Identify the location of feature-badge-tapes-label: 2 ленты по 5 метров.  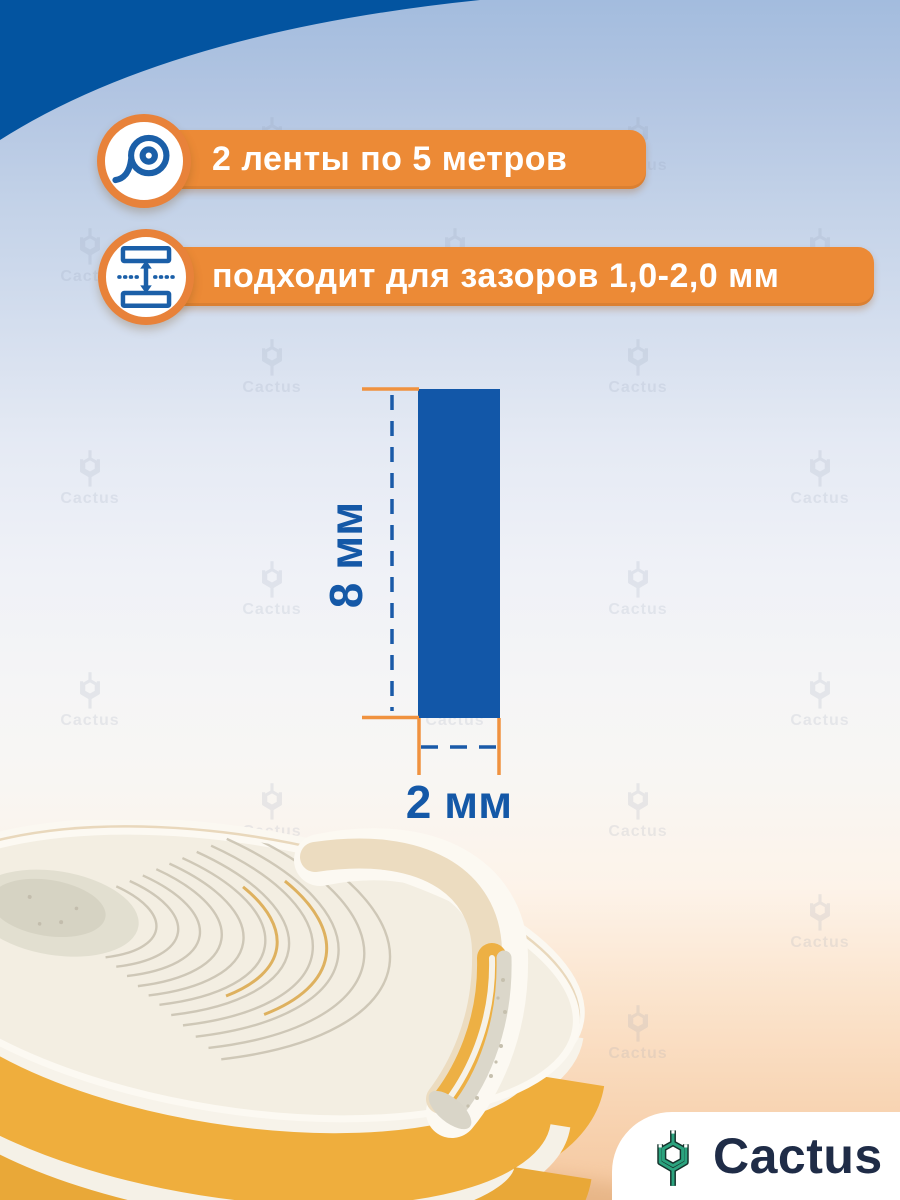
(390, 159).